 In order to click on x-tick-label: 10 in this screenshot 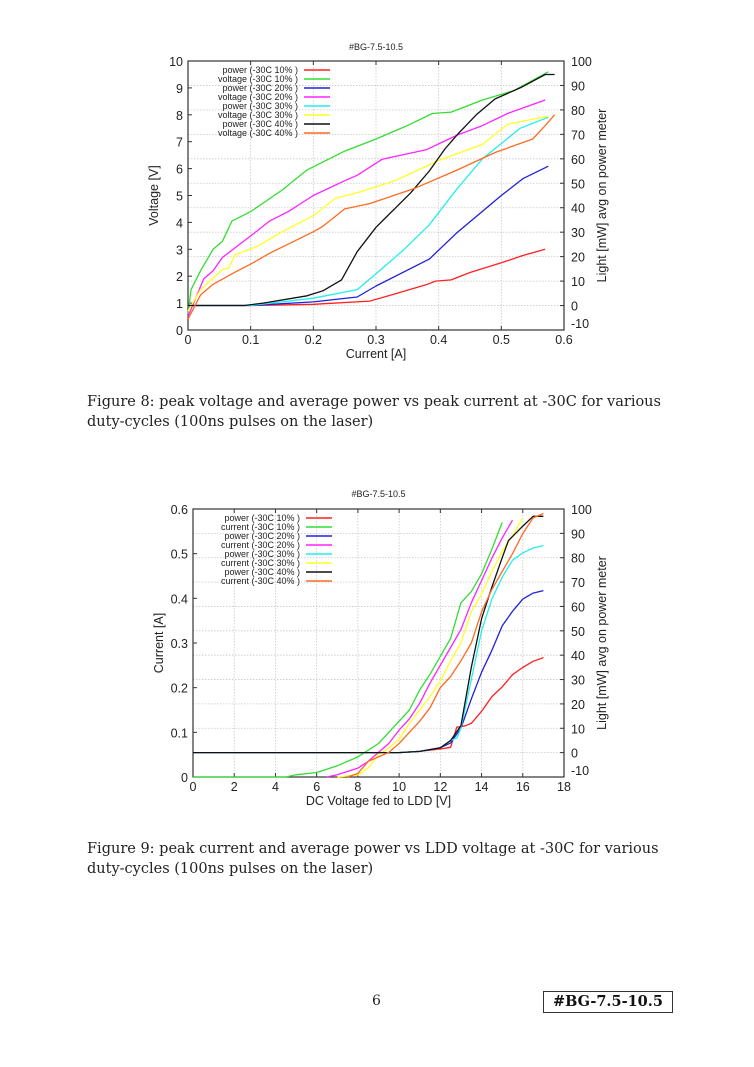, I will do `click(399, 787)`.